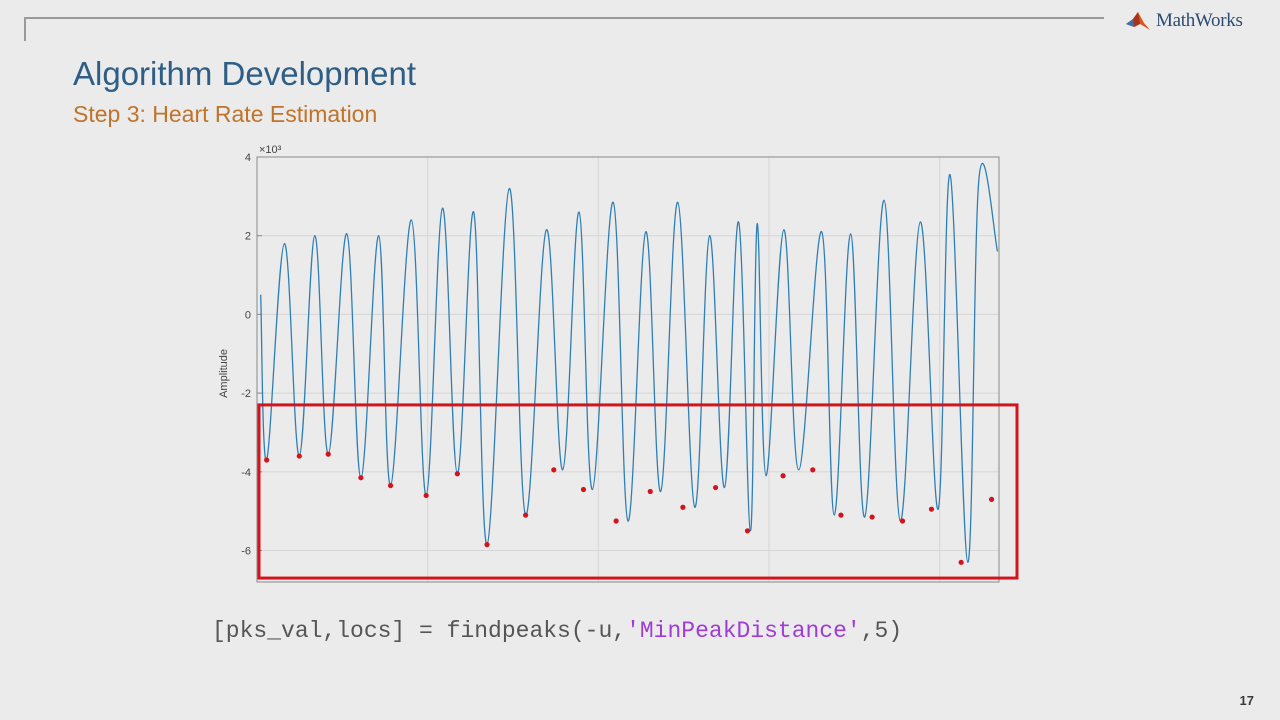  I want to click on y-axis-exponent: ×10³, so click(270, 150).